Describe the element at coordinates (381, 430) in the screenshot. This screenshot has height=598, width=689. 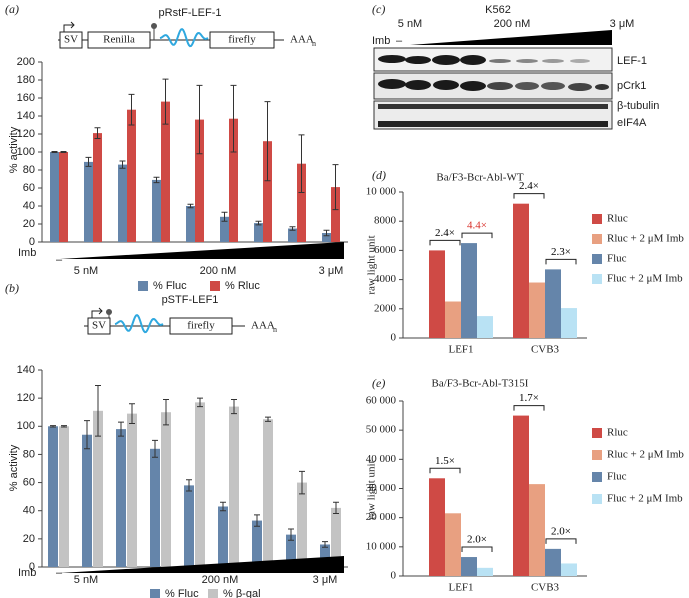
I see `y-tick-label: 50 000` at that location.